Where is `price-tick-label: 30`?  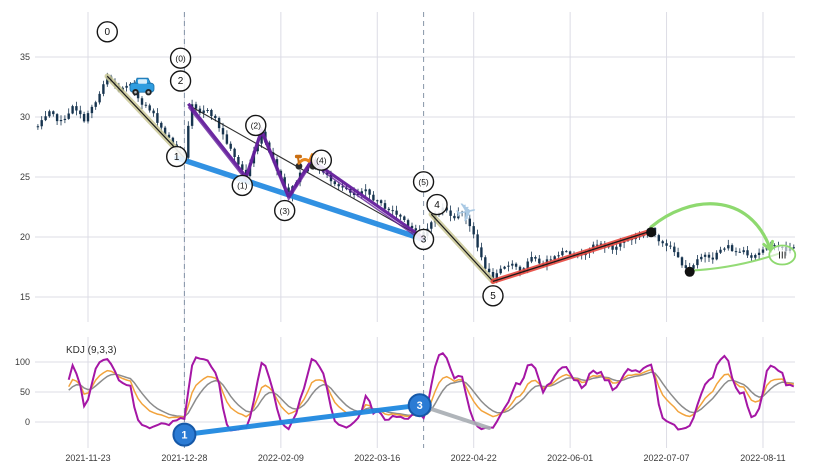
price-tick-label: 30 is located at coordinates (25, 117).